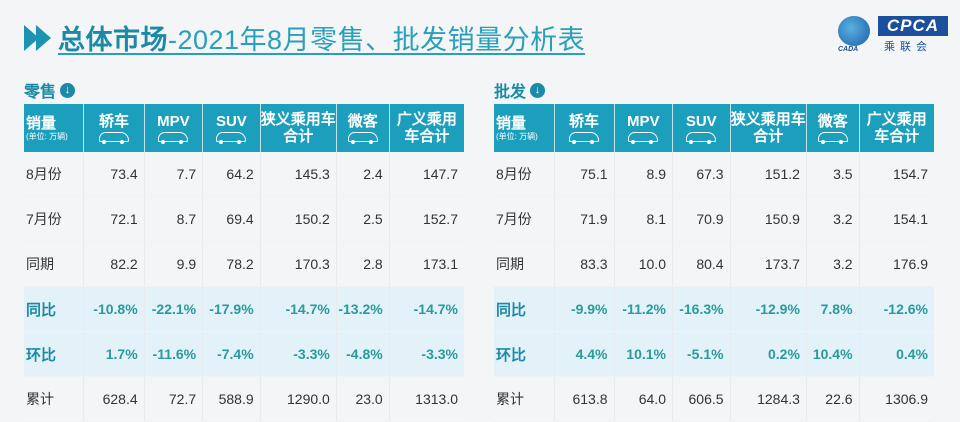  Describe the element at coordinates (363, 264) in the screenshot. I see `cell-value: 2.8` at that location.